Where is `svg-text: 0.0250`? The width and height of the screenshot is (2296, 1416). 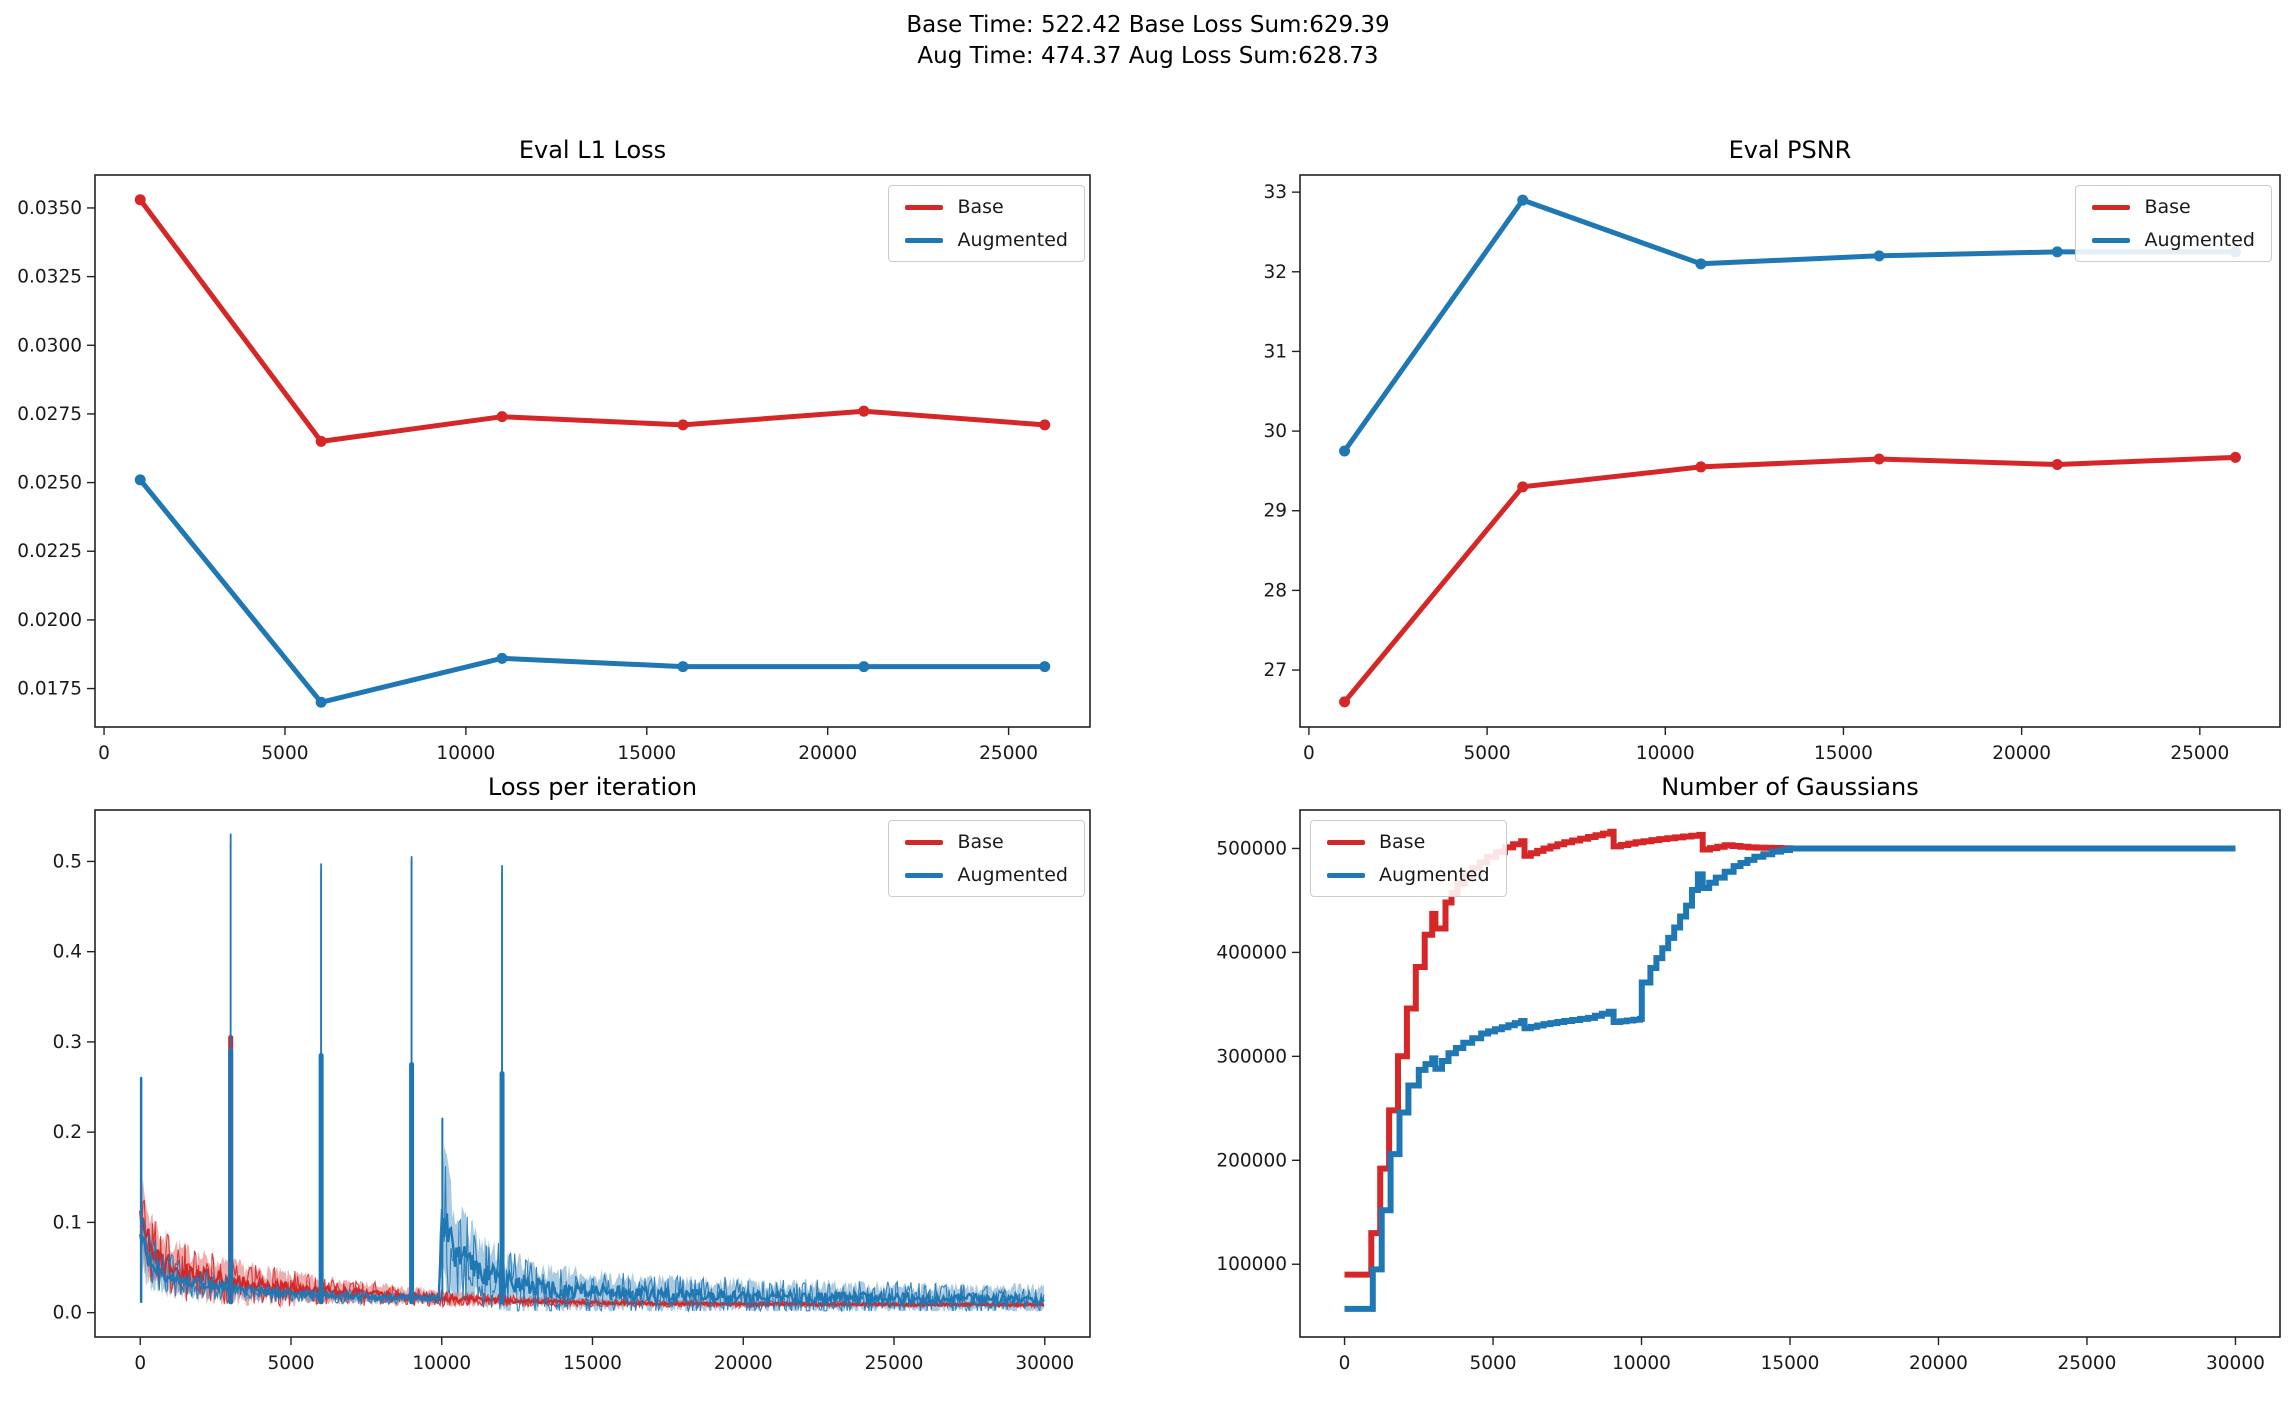 svg-text: 0.0250 is located at coordinates (49, 483).